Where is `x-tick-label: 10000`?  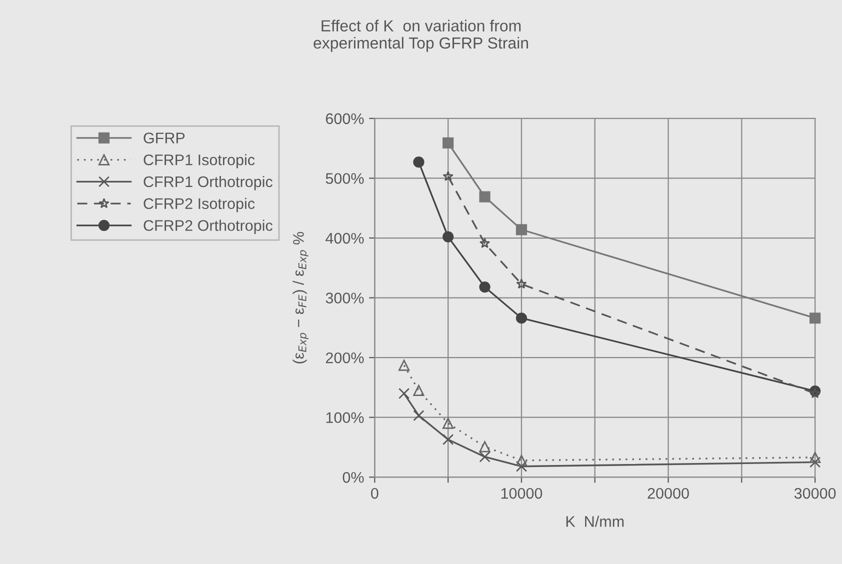
x-tick-label: 10000 is located at coordinates (521, 493).